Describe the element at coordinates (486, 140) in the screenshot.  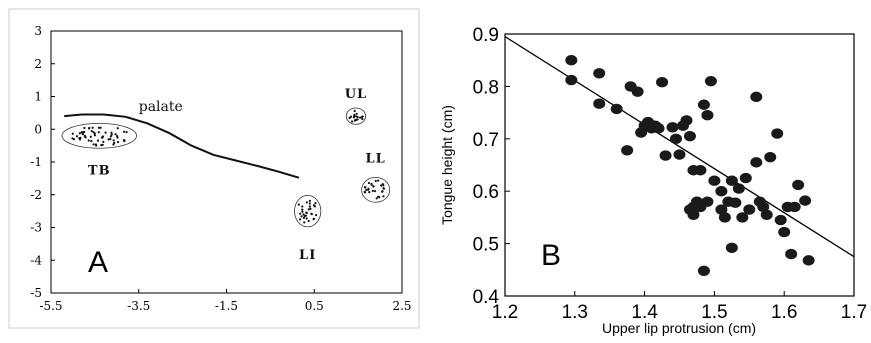
I see `y-tick-label: 0.7` at that location.